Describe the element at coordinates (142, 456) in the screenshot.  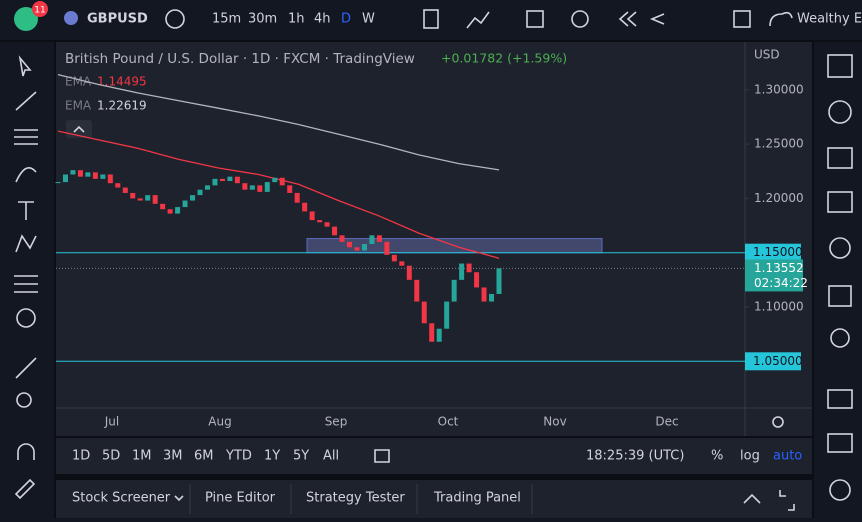
I see `range-button: 1M` at that location.